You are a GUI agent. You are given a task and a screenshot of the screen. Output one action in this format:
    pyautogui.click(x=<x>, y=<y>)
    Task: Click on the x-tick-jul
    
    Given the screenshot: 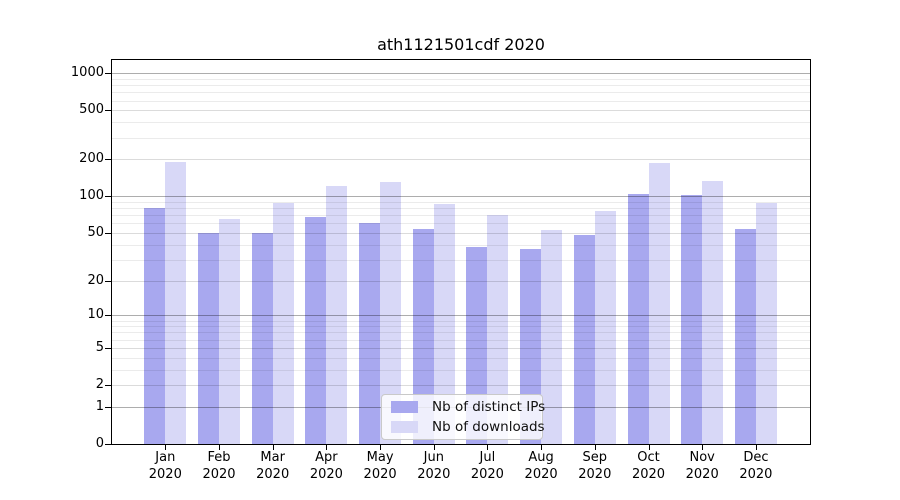 What is the action you would take?
    pyautogui.click(x=488, y=447)
    